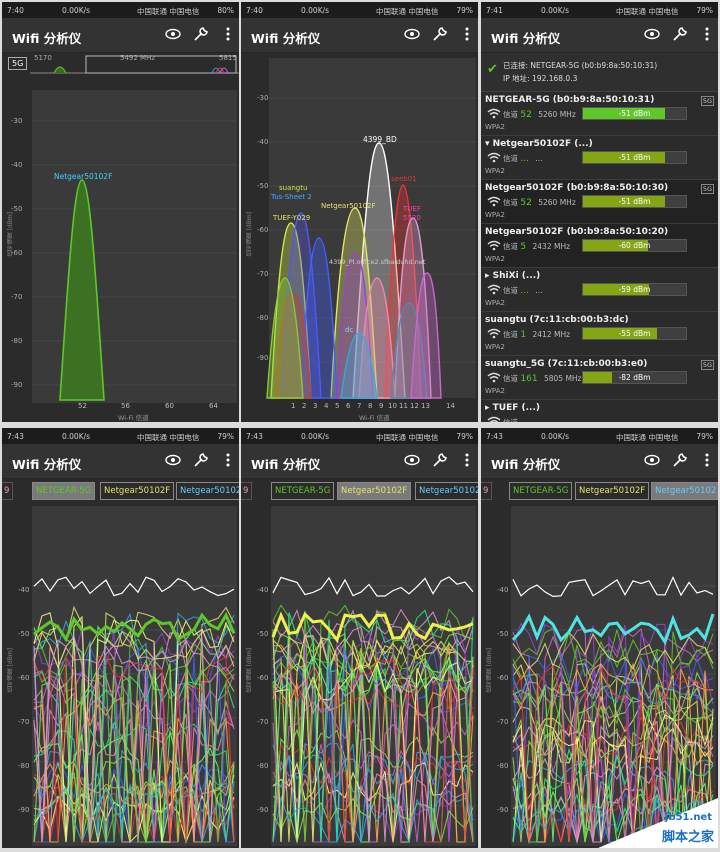 This screenshot has width=720, height=852. I want to click on x-tick: 7, so click(359, 406).